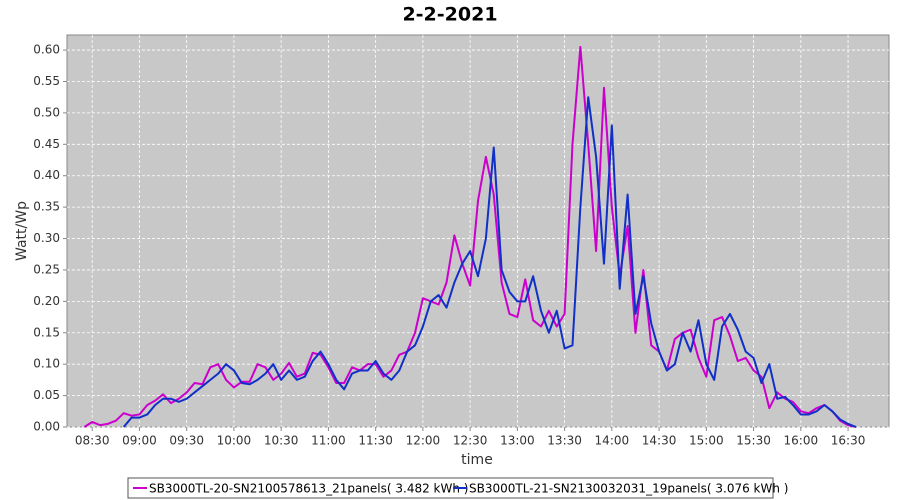 The height and width of the screenshot is (500, 900). Describe the element at coordinates (46, 301) in the screenshot. I see `y-tick-label: 0.20` at that location.